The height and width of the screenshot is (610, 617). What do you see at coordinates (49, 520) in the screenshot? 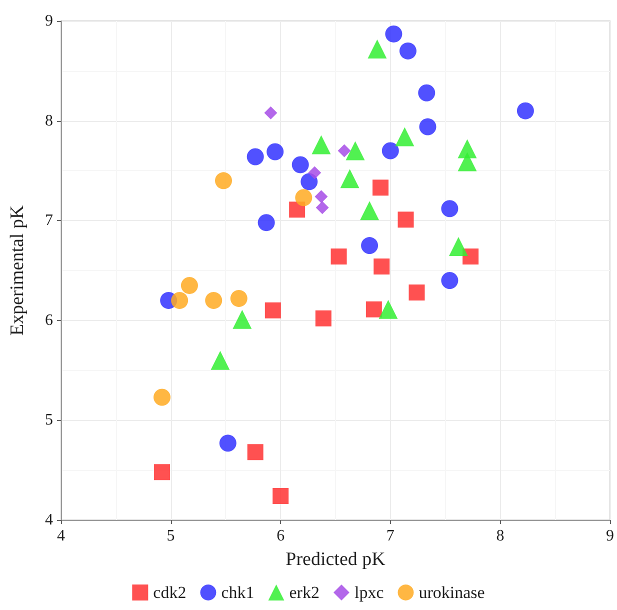
I see `y-tick-label: 4` at bounding box center [49, 520].